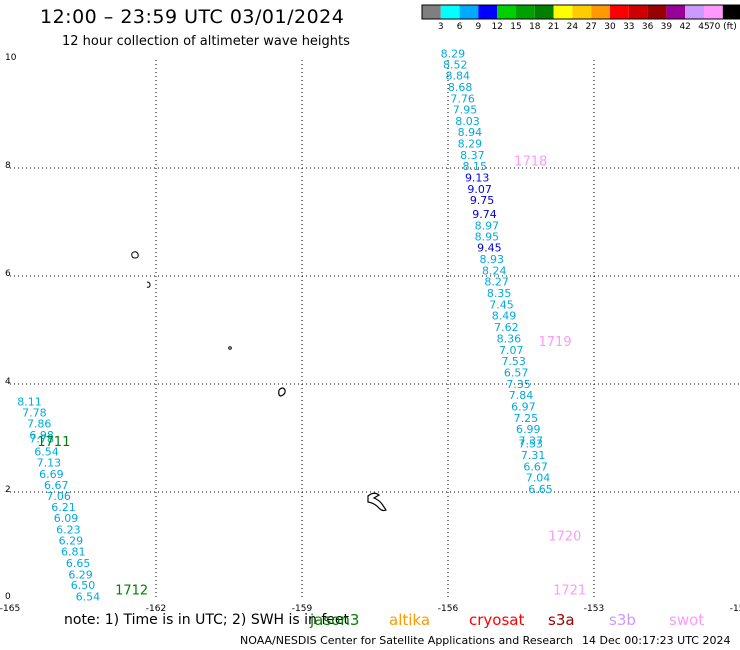 This screenshot has height=650, width=740. What do you see at coordinates (509, 338) in the screenshot?
I see `swh-data-label: 8.36` at bounding box center [509, 338].